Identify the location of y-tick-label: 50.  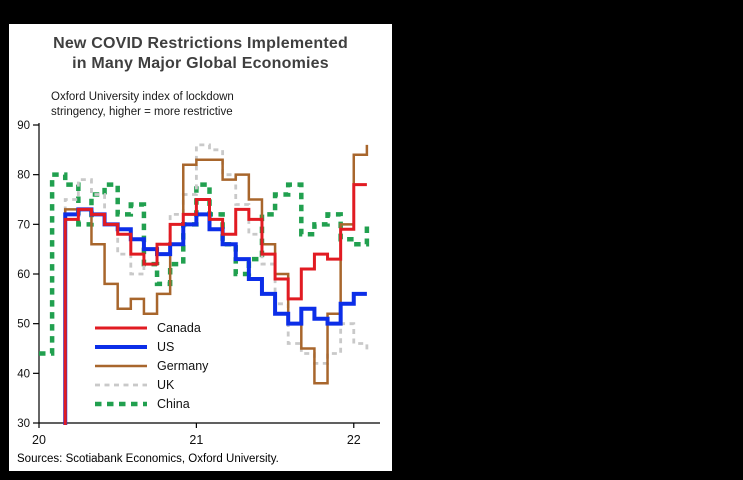
(23, 325).